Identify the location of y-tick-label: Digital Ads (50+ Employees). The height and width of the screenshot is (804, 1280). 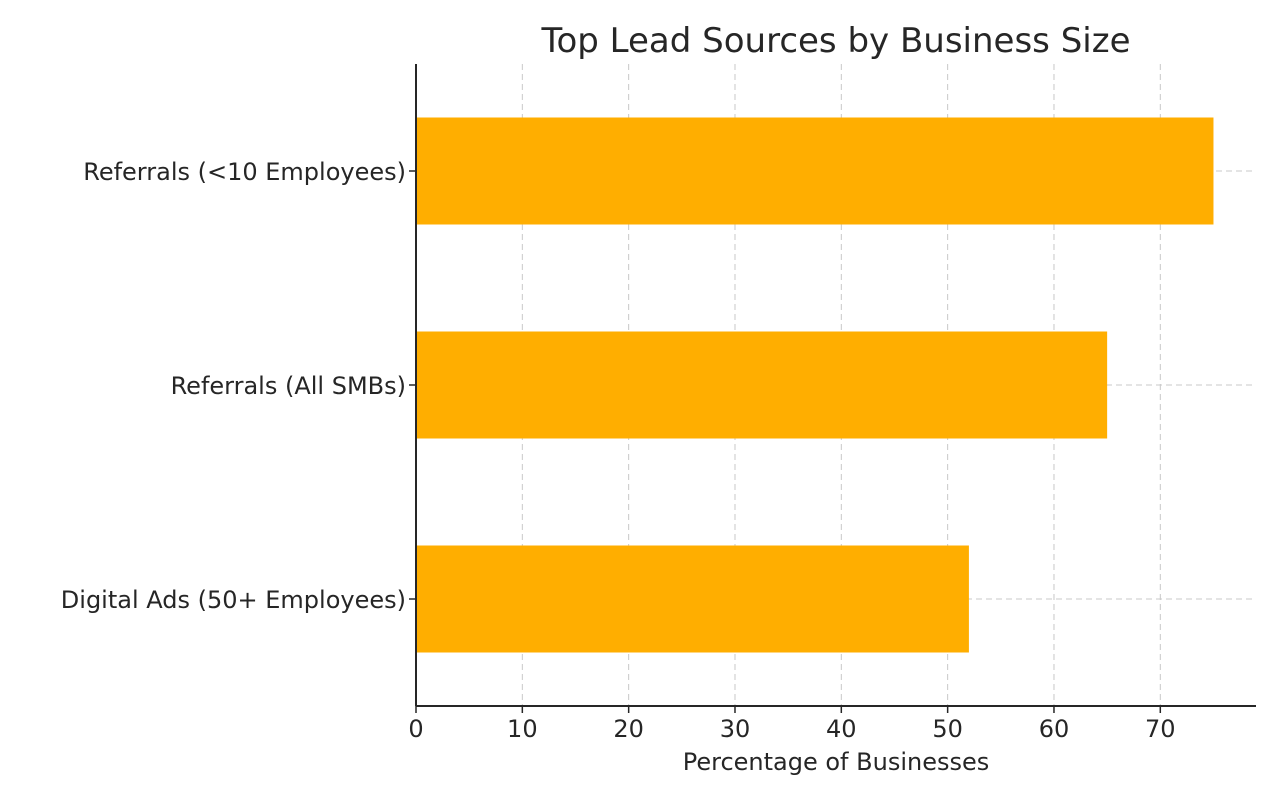
(233, 600).